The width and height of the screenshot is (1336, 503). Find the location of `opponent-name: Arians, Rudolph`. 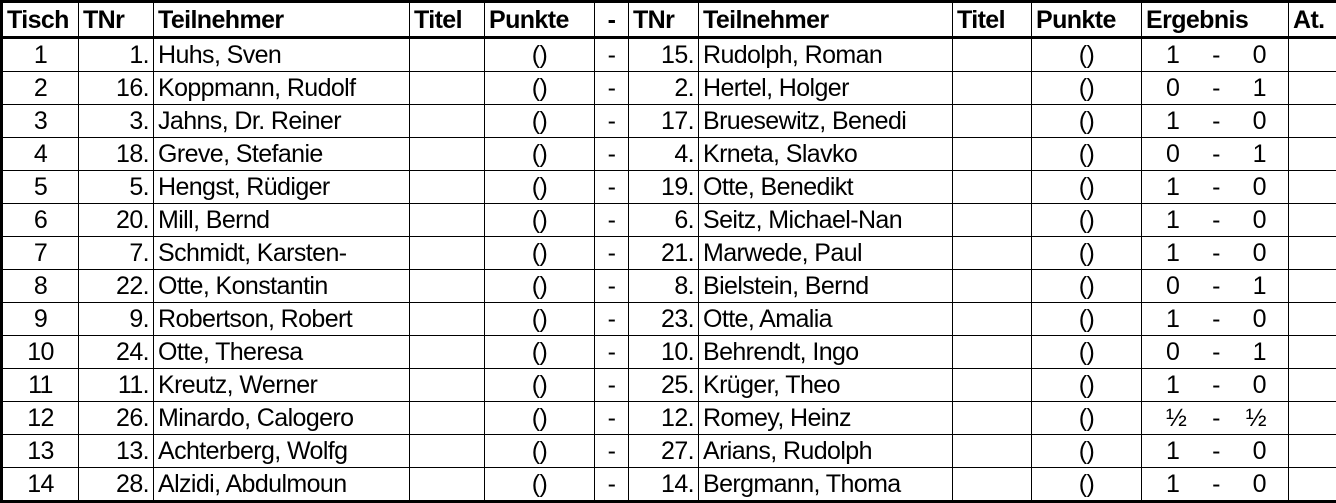

opponent-name: Arians, Rudolph is located at coordinates (826, 451).